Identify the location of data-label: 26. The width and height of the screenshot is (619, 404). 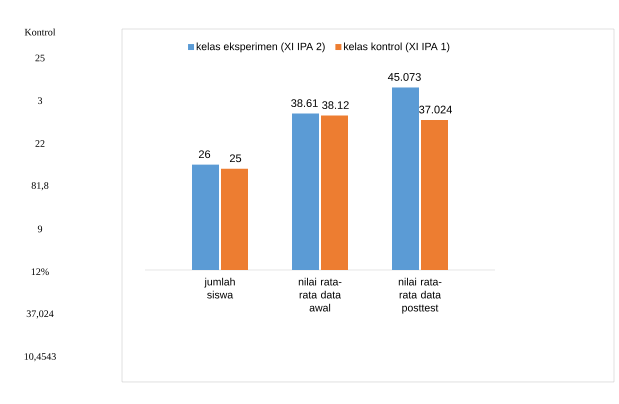
(204, 154).